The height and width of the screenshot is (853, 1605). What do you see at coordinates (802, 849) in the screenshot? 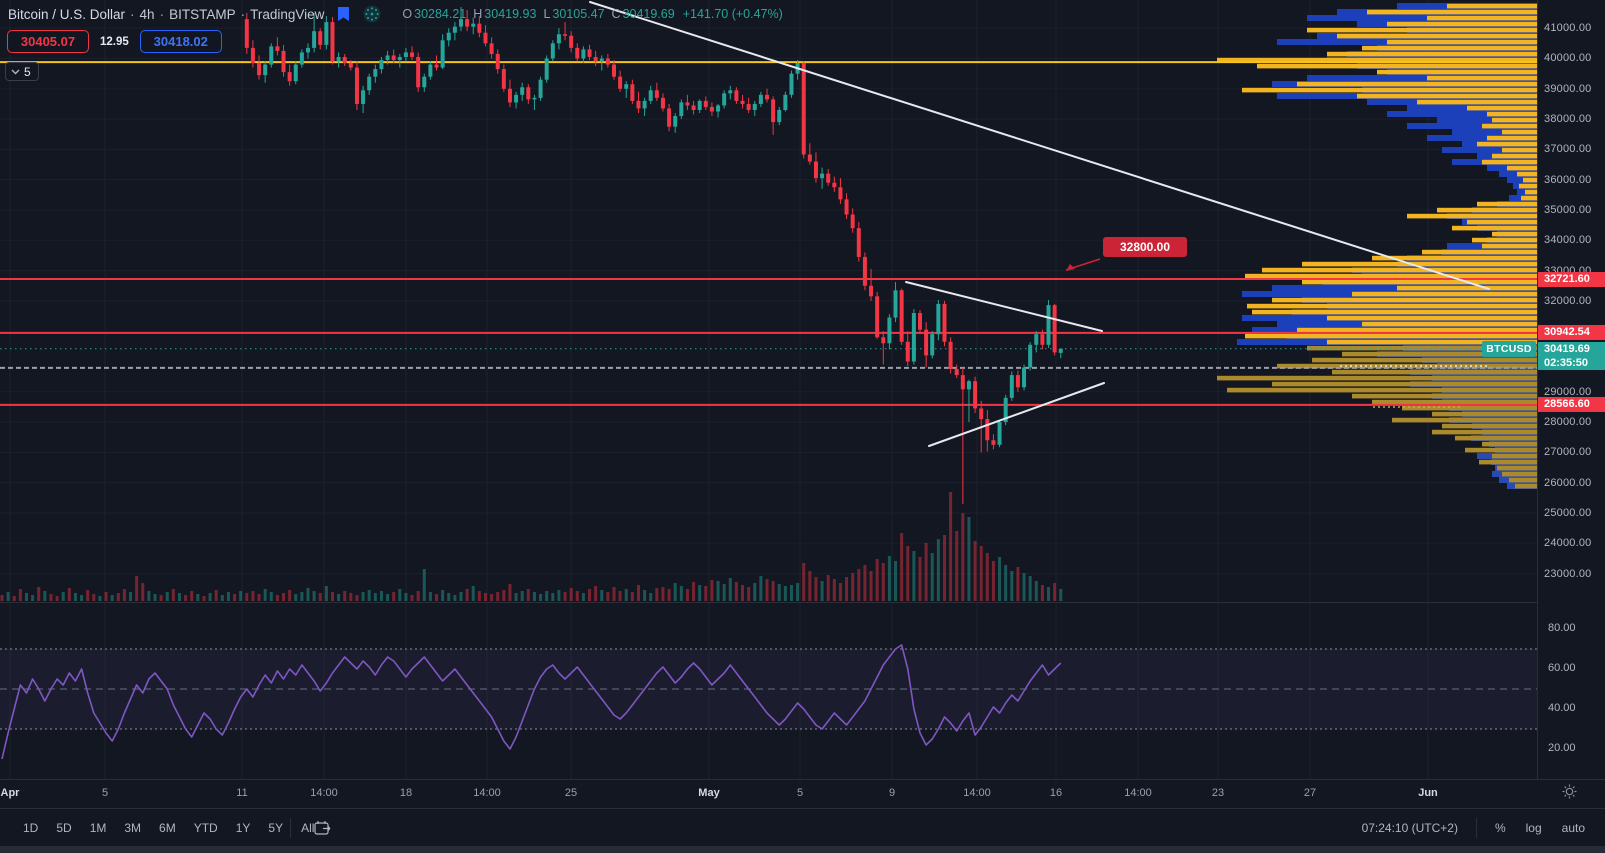
I see `bottom-edge-strip` at bounding box center [802, 849].